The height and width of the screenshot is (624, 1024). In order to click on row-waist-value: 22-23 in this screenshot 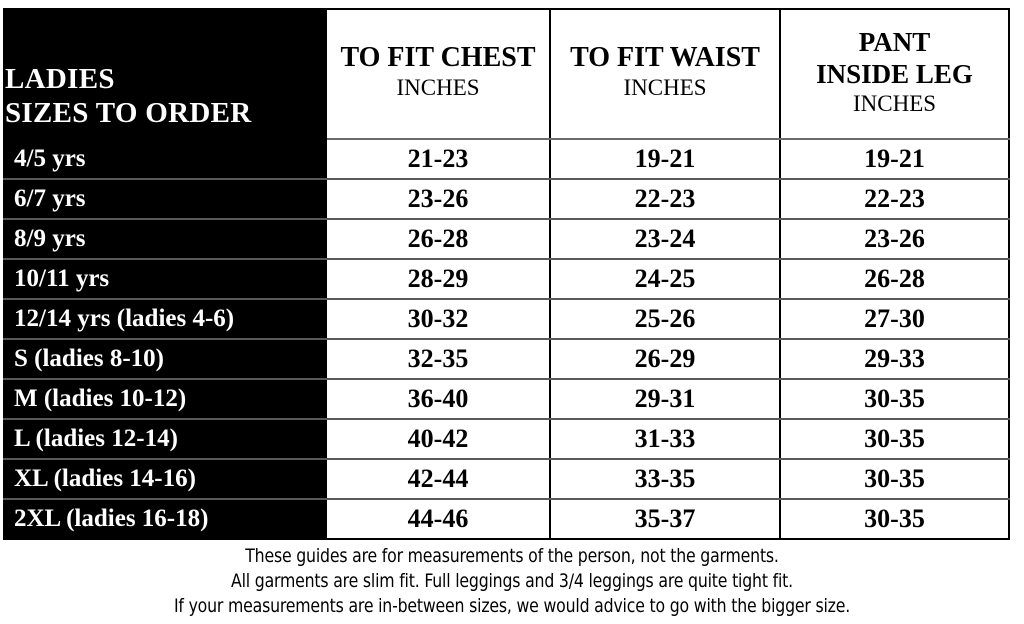, I will do `click(665, 199)`.